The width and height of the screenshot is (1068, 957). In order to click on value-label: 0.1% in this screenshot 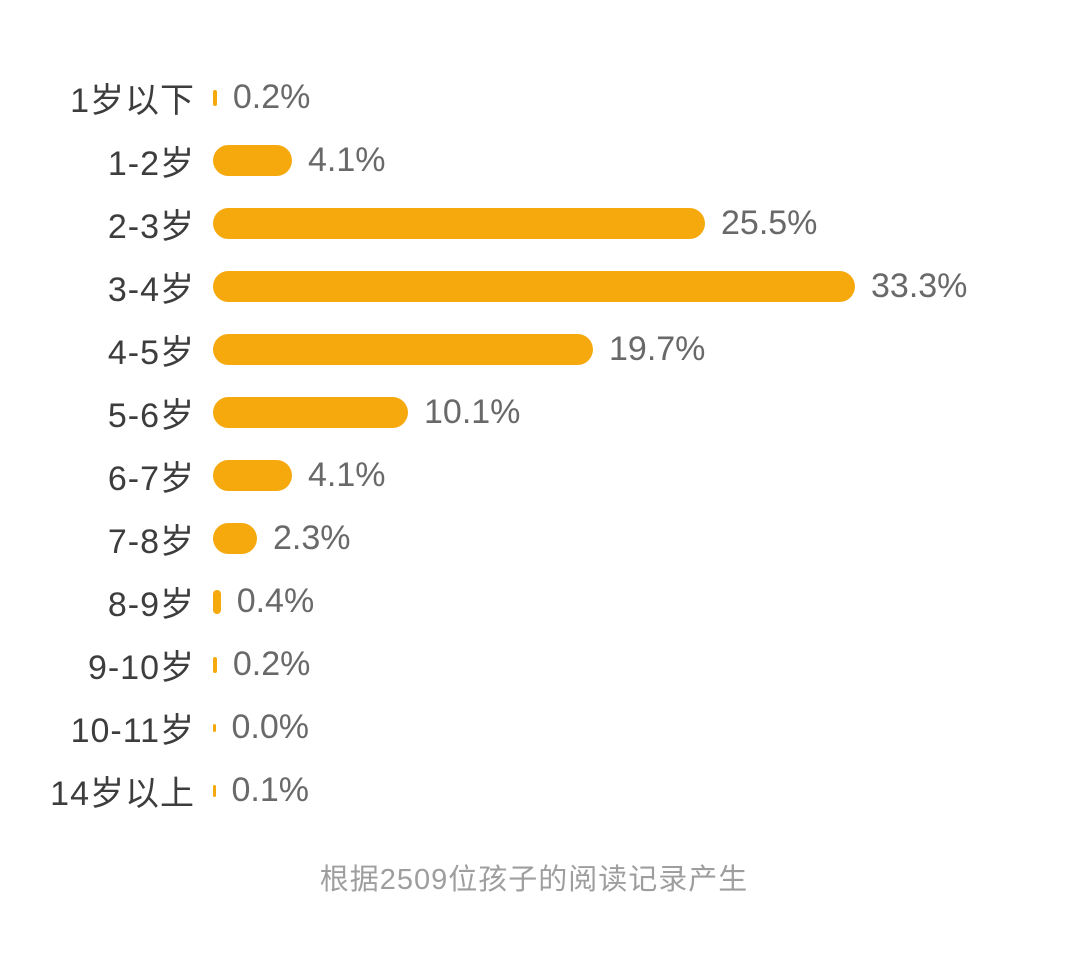, I will do `click(270, 790)`.